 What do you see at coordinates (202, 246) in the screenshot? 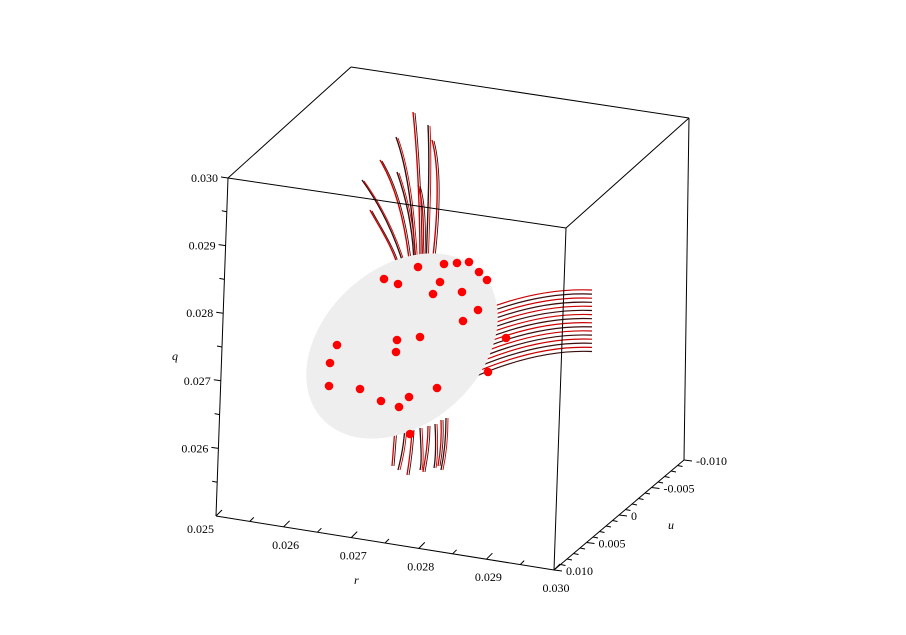
I see `q-tick-label: 0.029` at bounding box center [202, 246].